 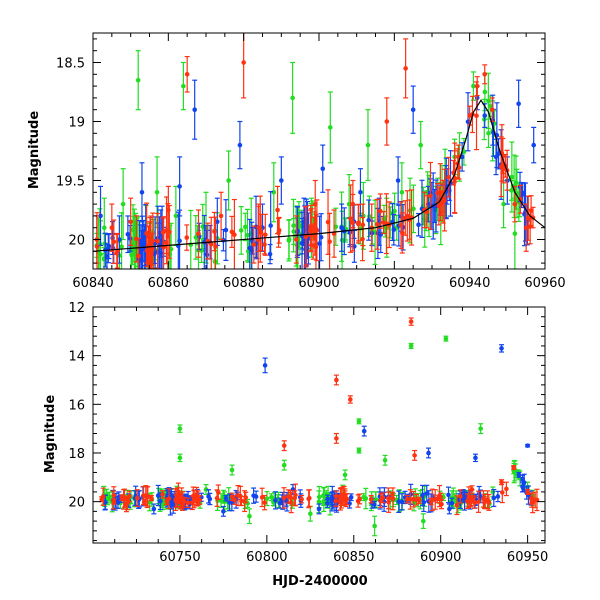 I want to click on y-tick-label: 19, so click(x=76, y=123).